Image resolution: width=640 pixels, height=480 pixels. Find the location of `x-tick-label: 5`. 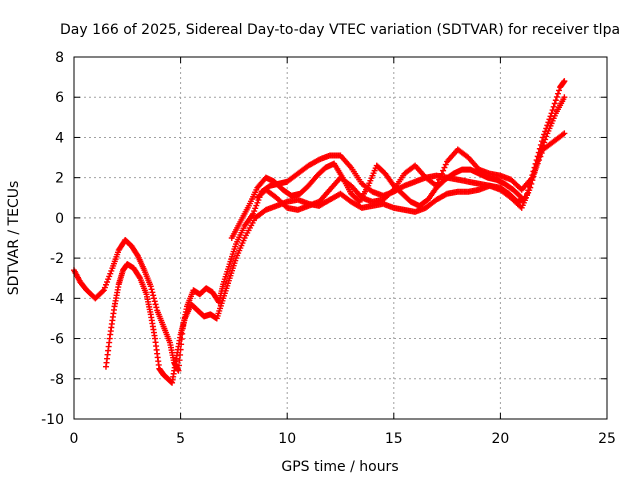

x-tick-label: 5 is located at coordinates (180, 439).